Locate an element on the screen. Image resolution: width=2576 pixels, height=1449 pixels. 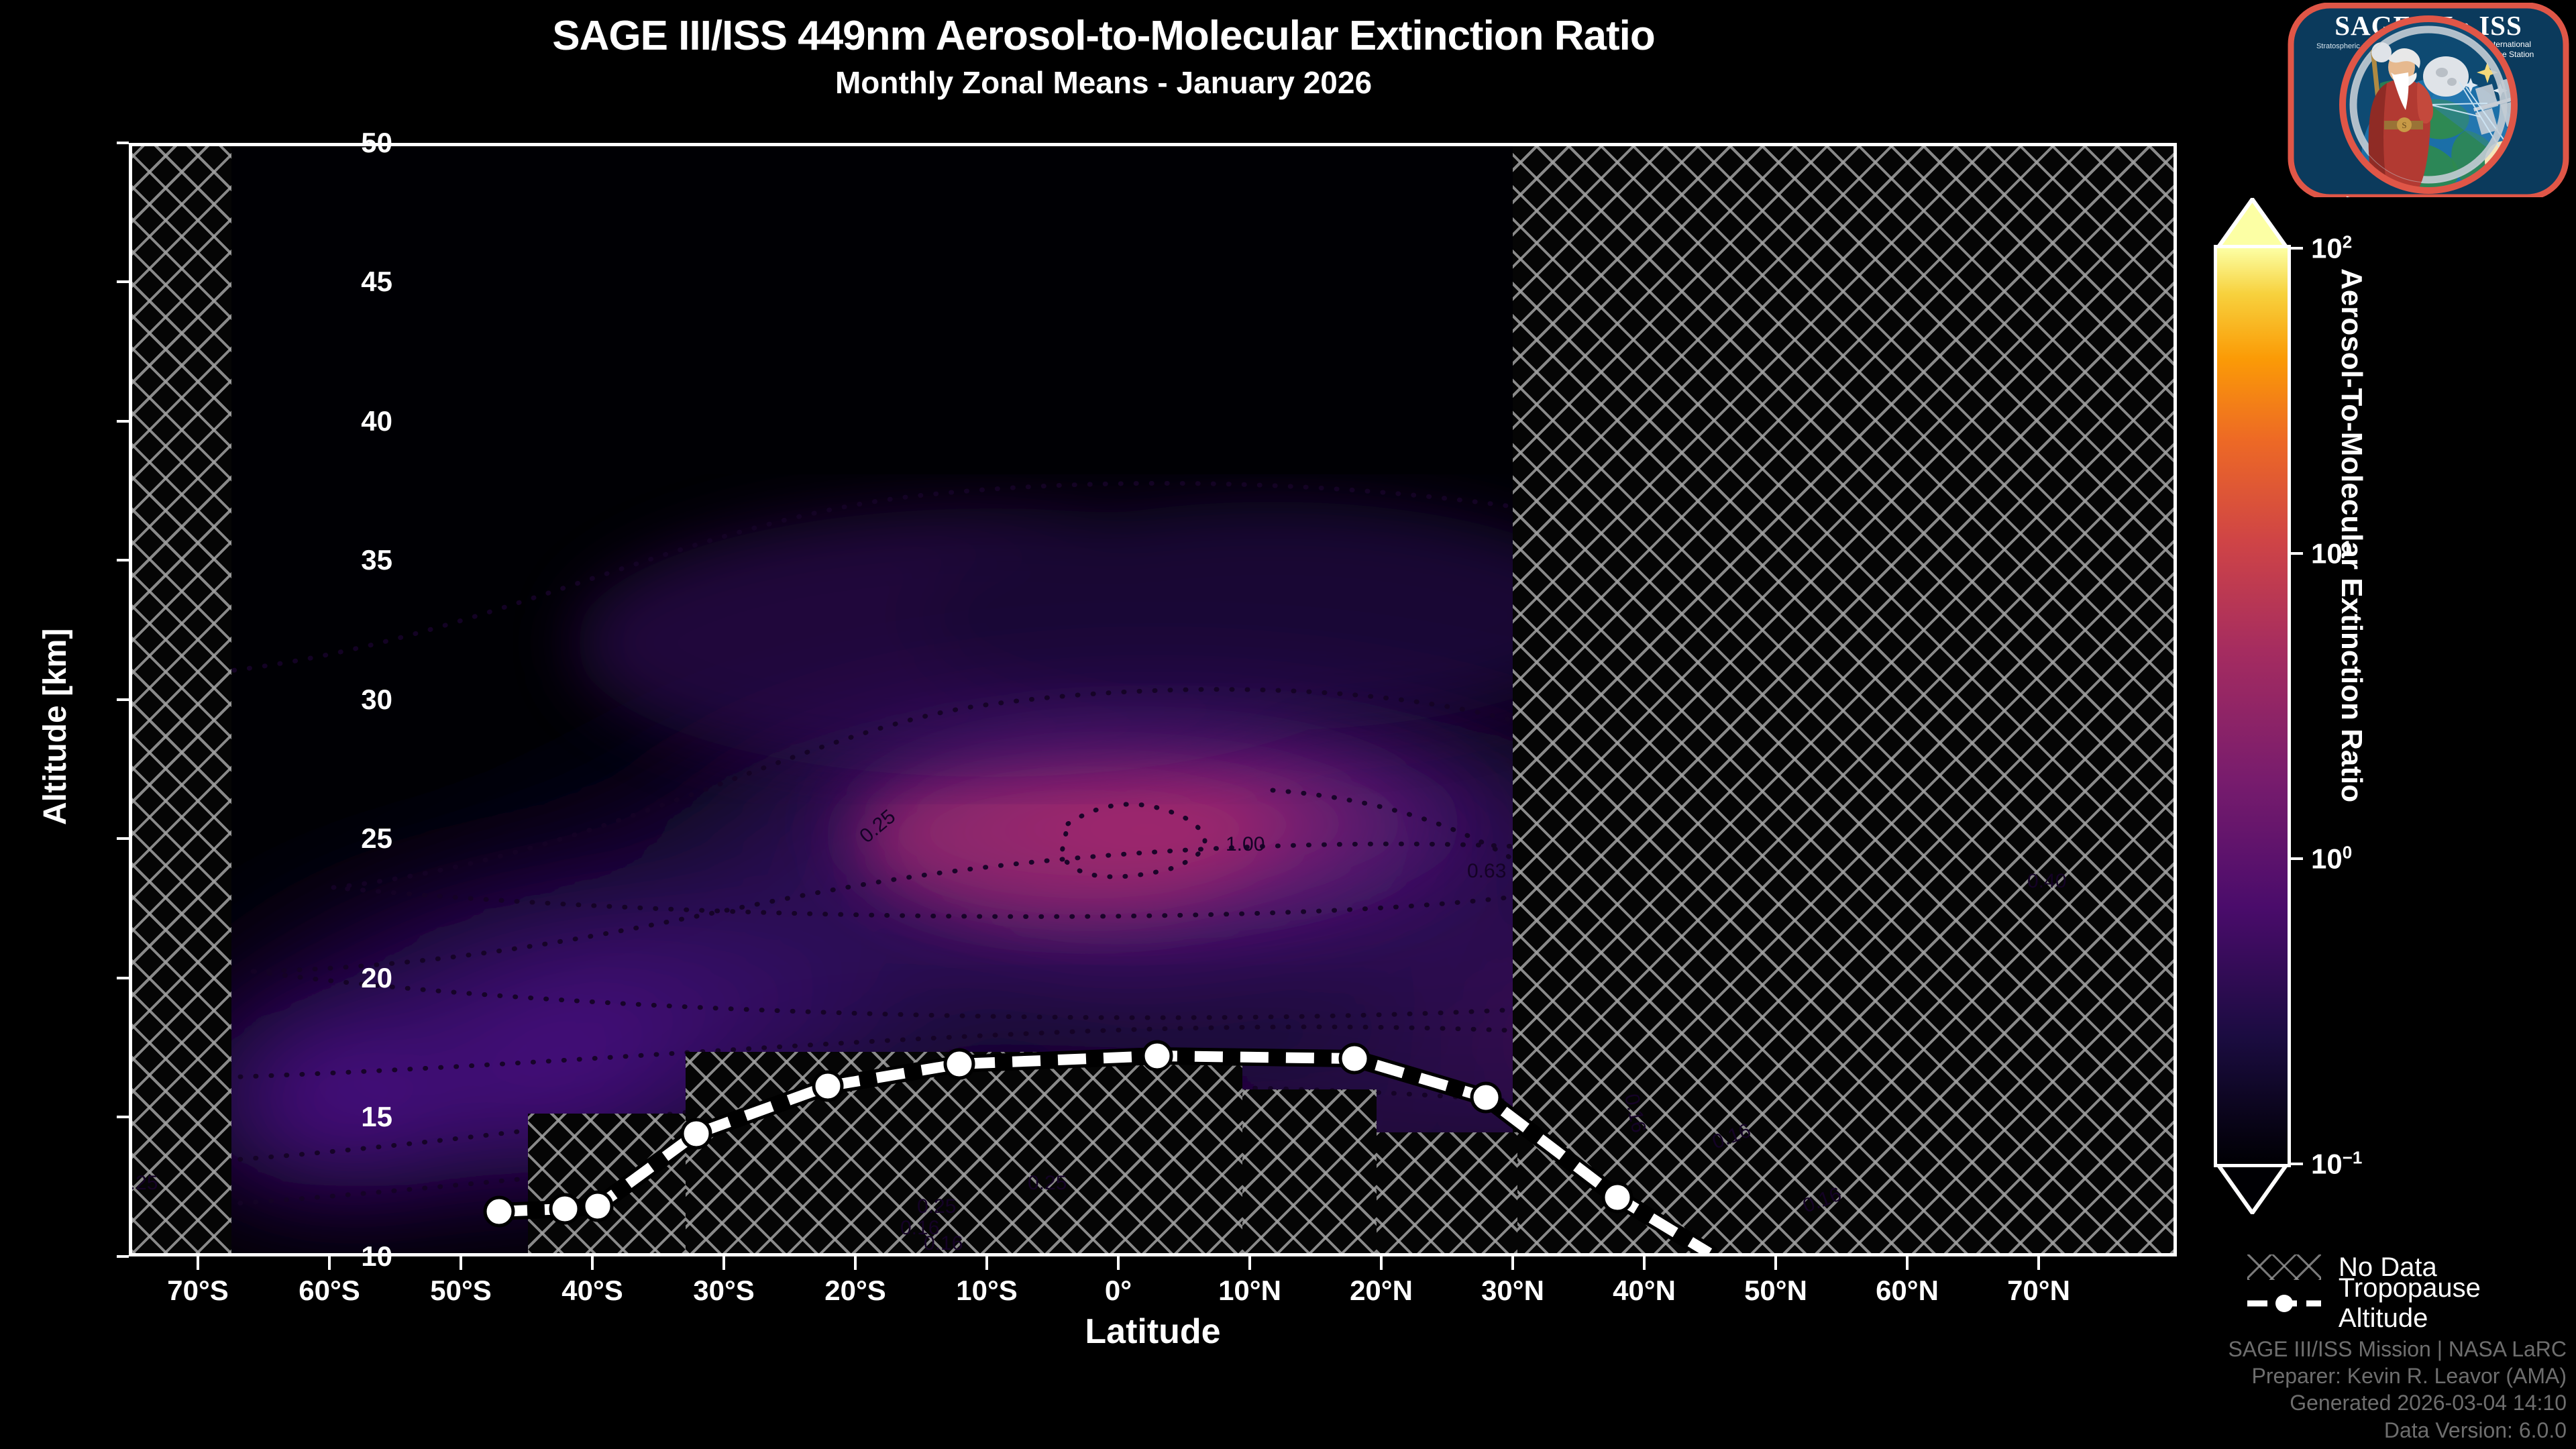
x-tick-label: 10°S is located at coordinates (987, 1290).